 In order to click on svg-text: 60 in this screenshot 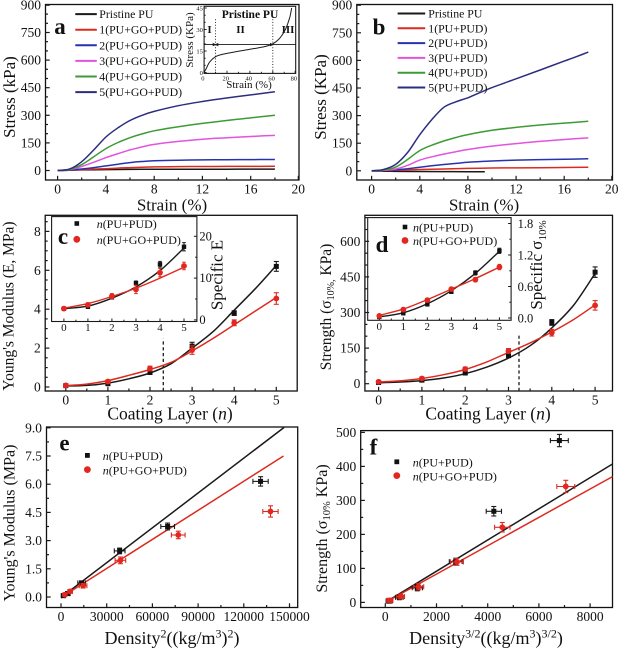, I will do `click(271, 79)`.